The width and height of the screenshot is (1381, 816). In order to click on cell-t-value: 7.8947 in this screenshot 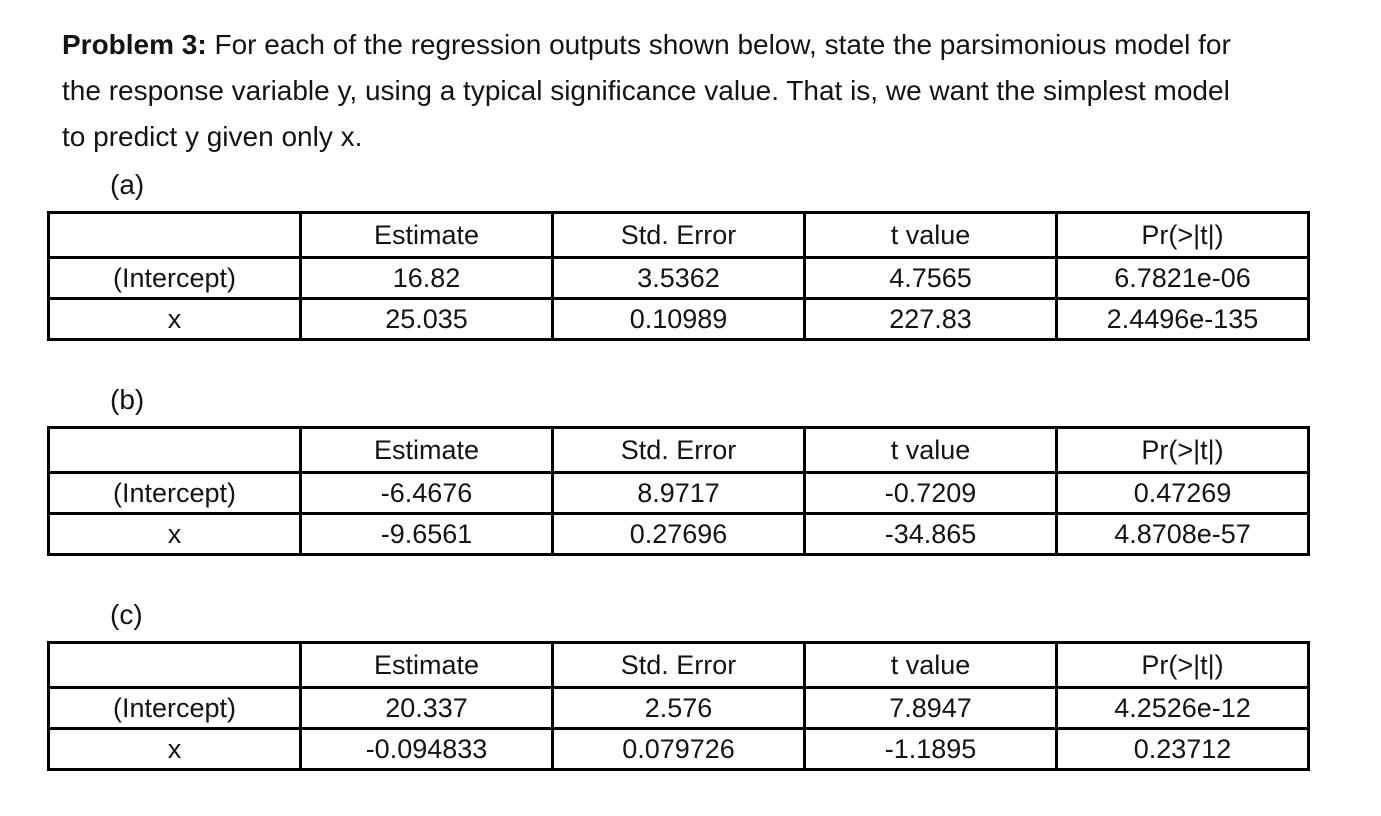, I will do `click(930, 708)`.